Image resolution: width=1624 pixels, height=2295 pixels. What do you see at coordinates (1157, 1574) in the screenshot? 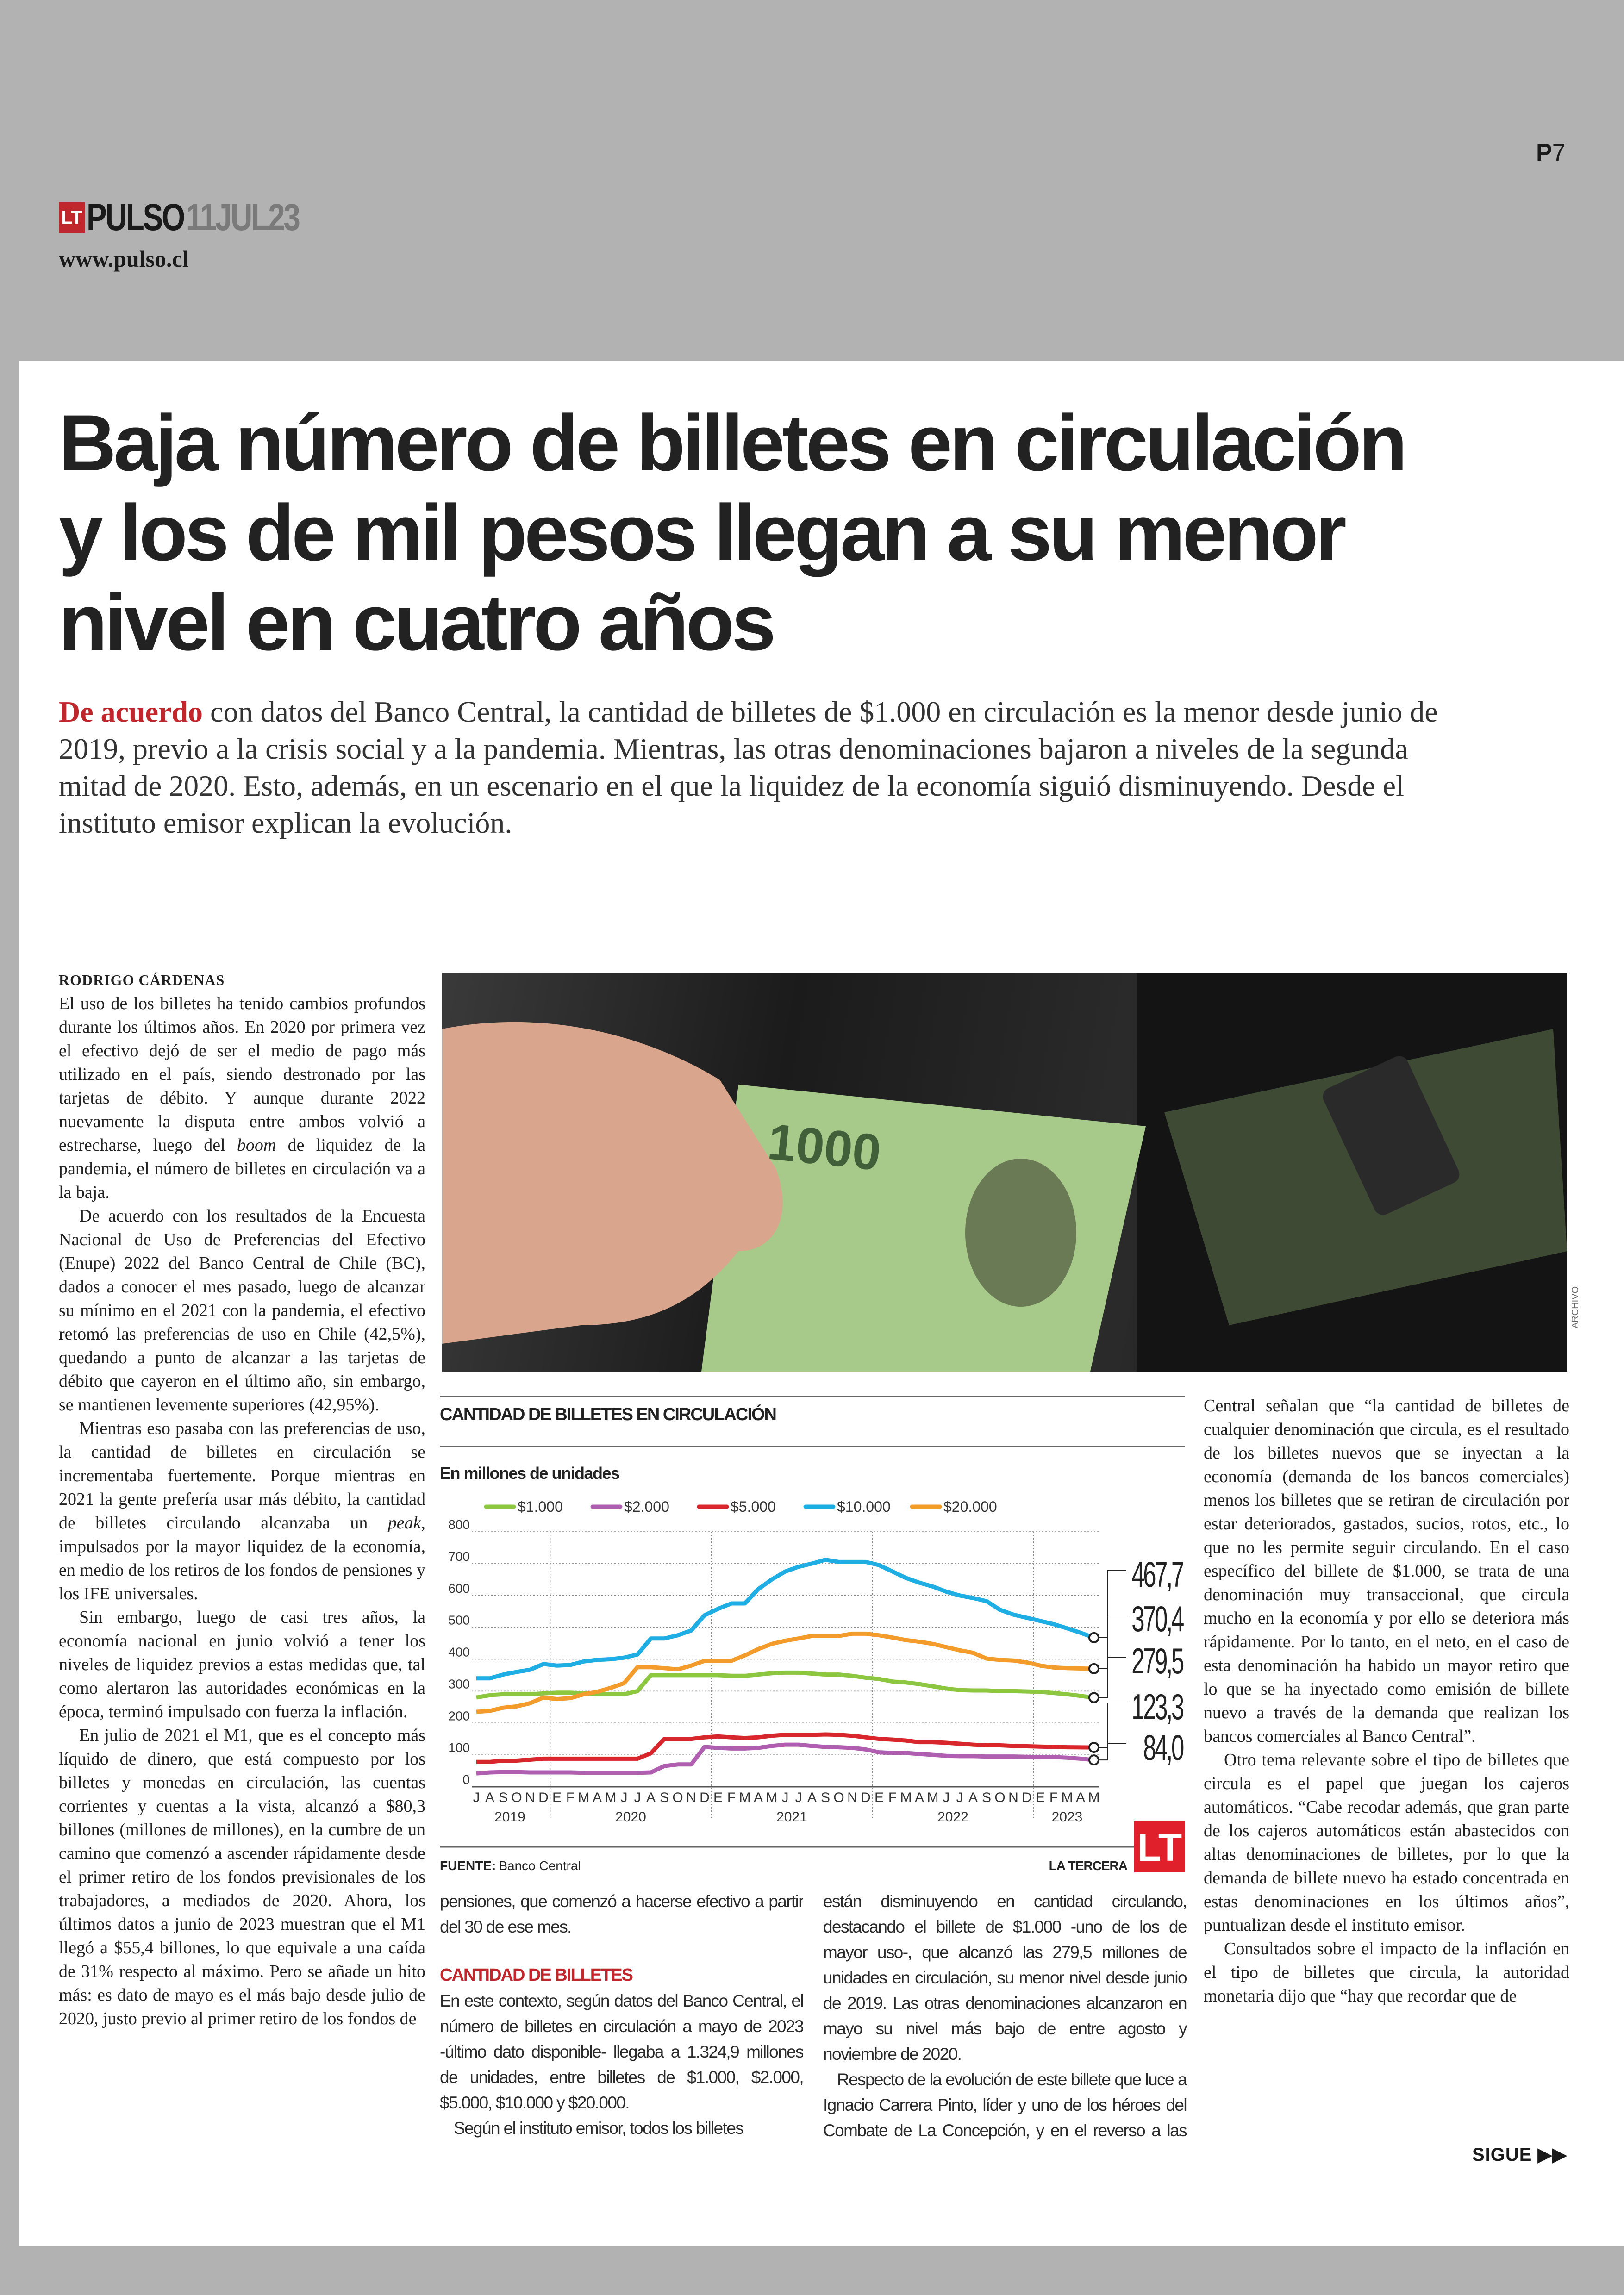
I see `end-value-label: 467,7` at bounding box center [1157, 1574].